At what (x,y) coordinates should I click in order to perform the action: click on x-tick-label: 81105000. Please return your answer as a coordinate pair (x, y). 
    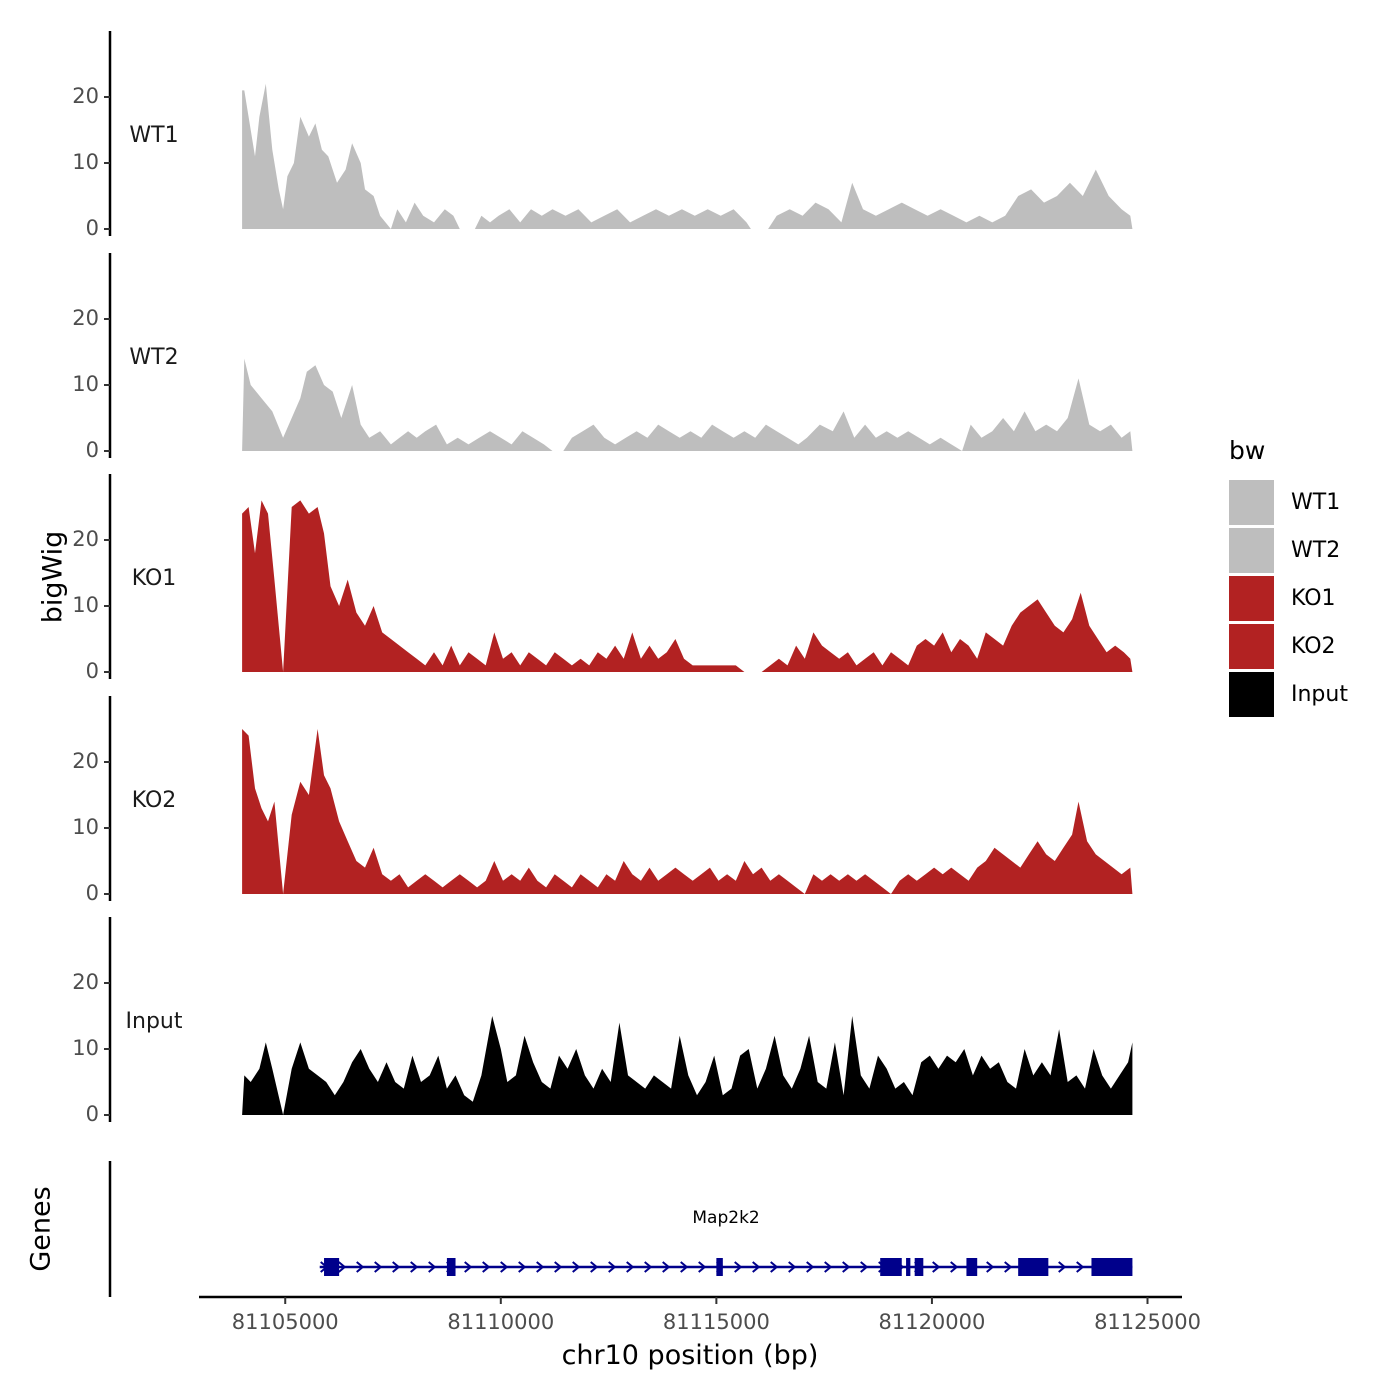
    Looking at the image, I should click on (285, 1322).